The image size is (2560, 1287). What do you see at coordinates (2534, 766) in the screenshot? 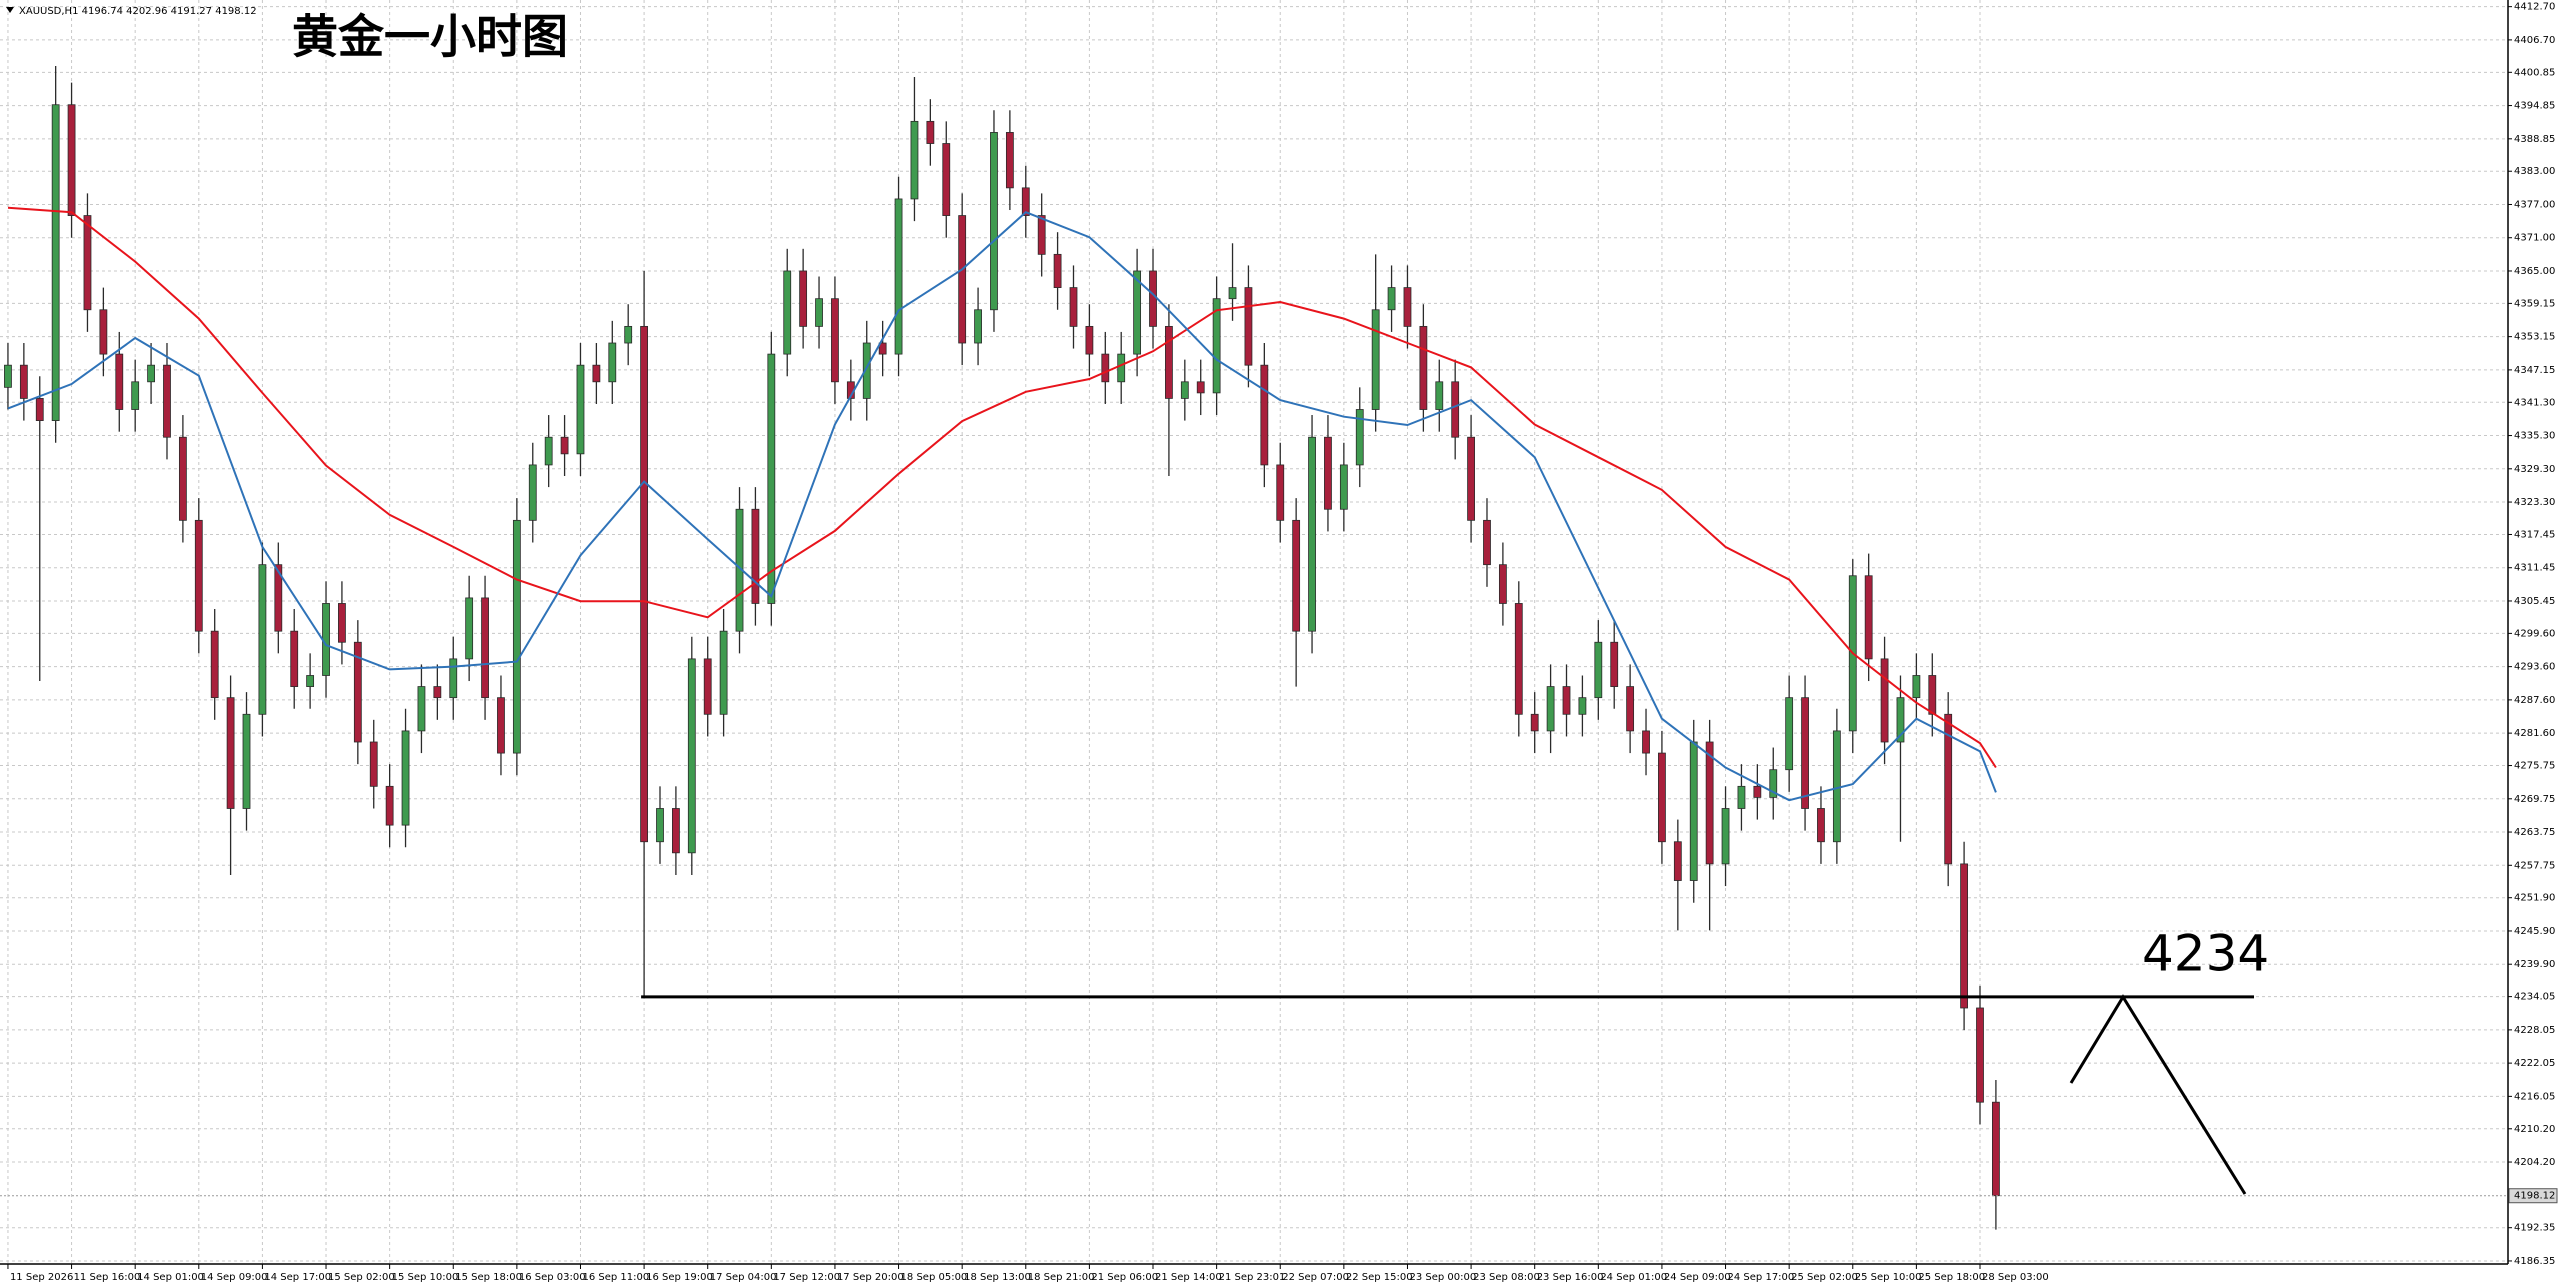
I see `y-tick-label: 4275.75` at bounding box center [2534, 766].